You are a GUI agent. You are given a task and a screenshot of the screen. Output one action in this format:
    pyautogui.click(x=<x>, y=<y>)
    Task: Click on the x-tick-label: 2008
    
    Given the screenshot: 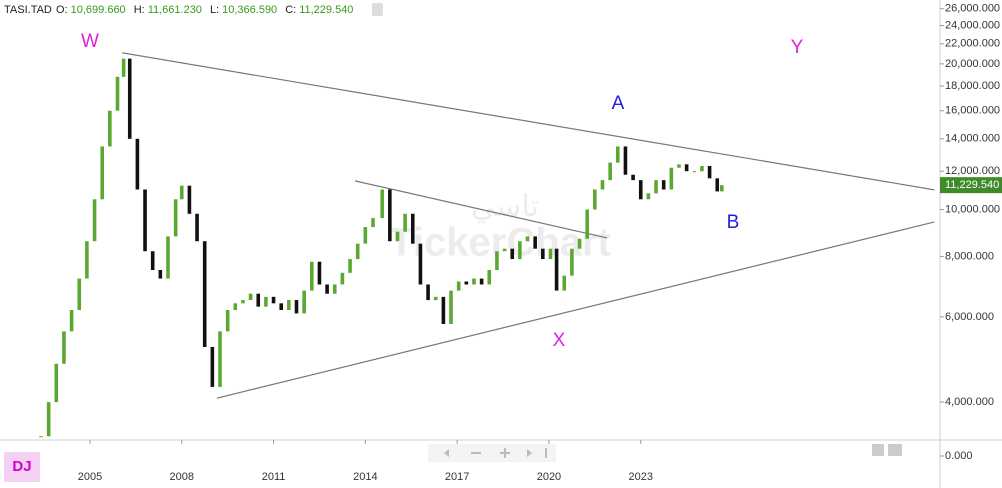 What is the action you would take?
    pyautogui.click(x=182, y=477)
    